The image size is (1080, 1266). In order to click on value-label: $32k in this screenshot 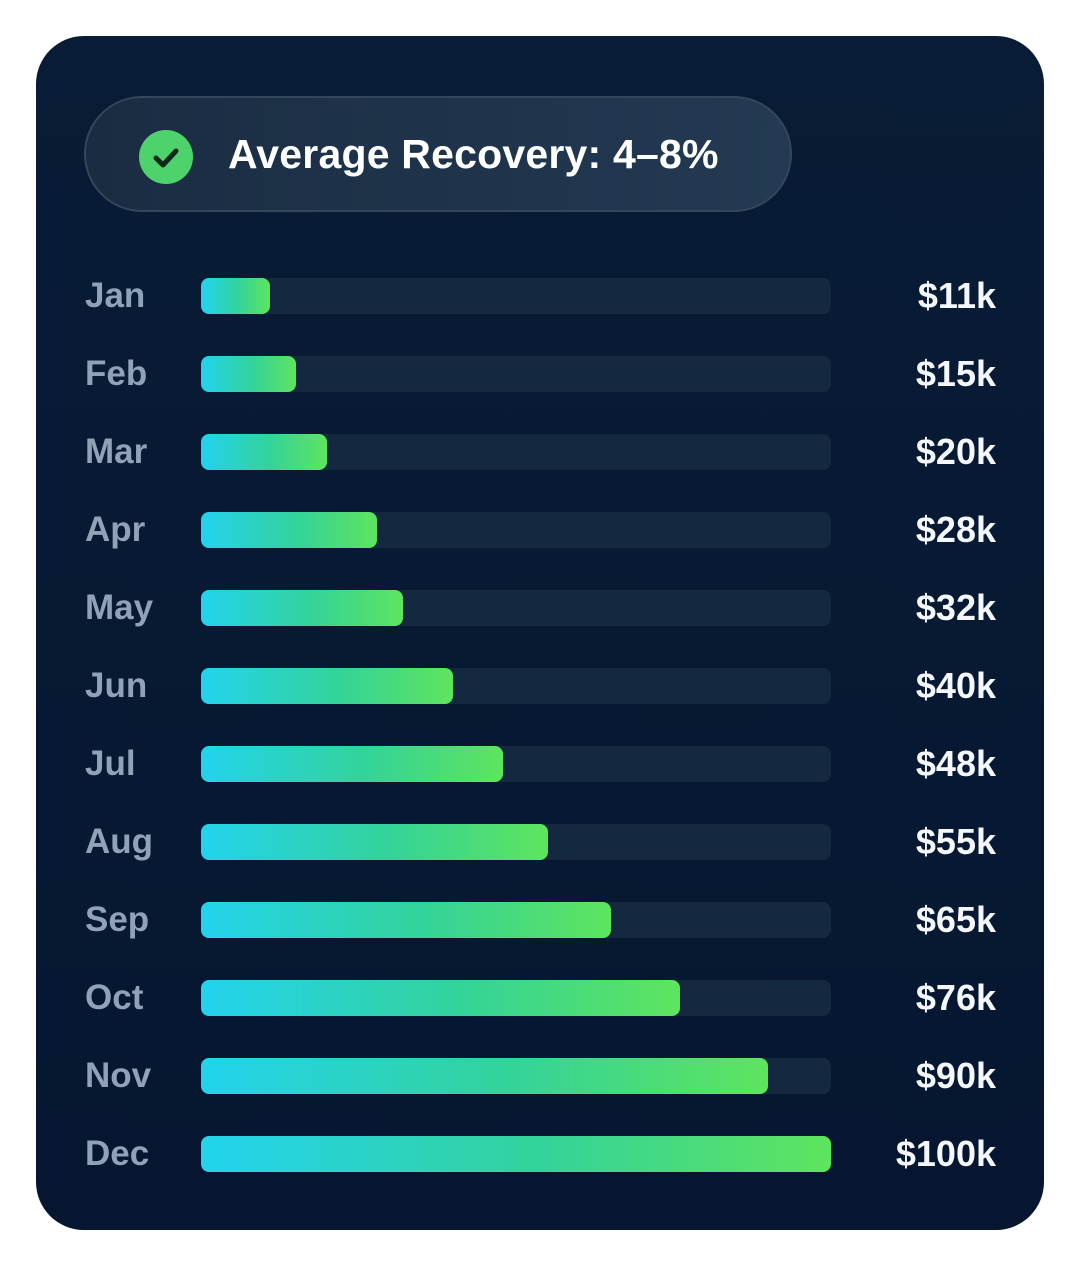, I will do `click(955, 607)`.